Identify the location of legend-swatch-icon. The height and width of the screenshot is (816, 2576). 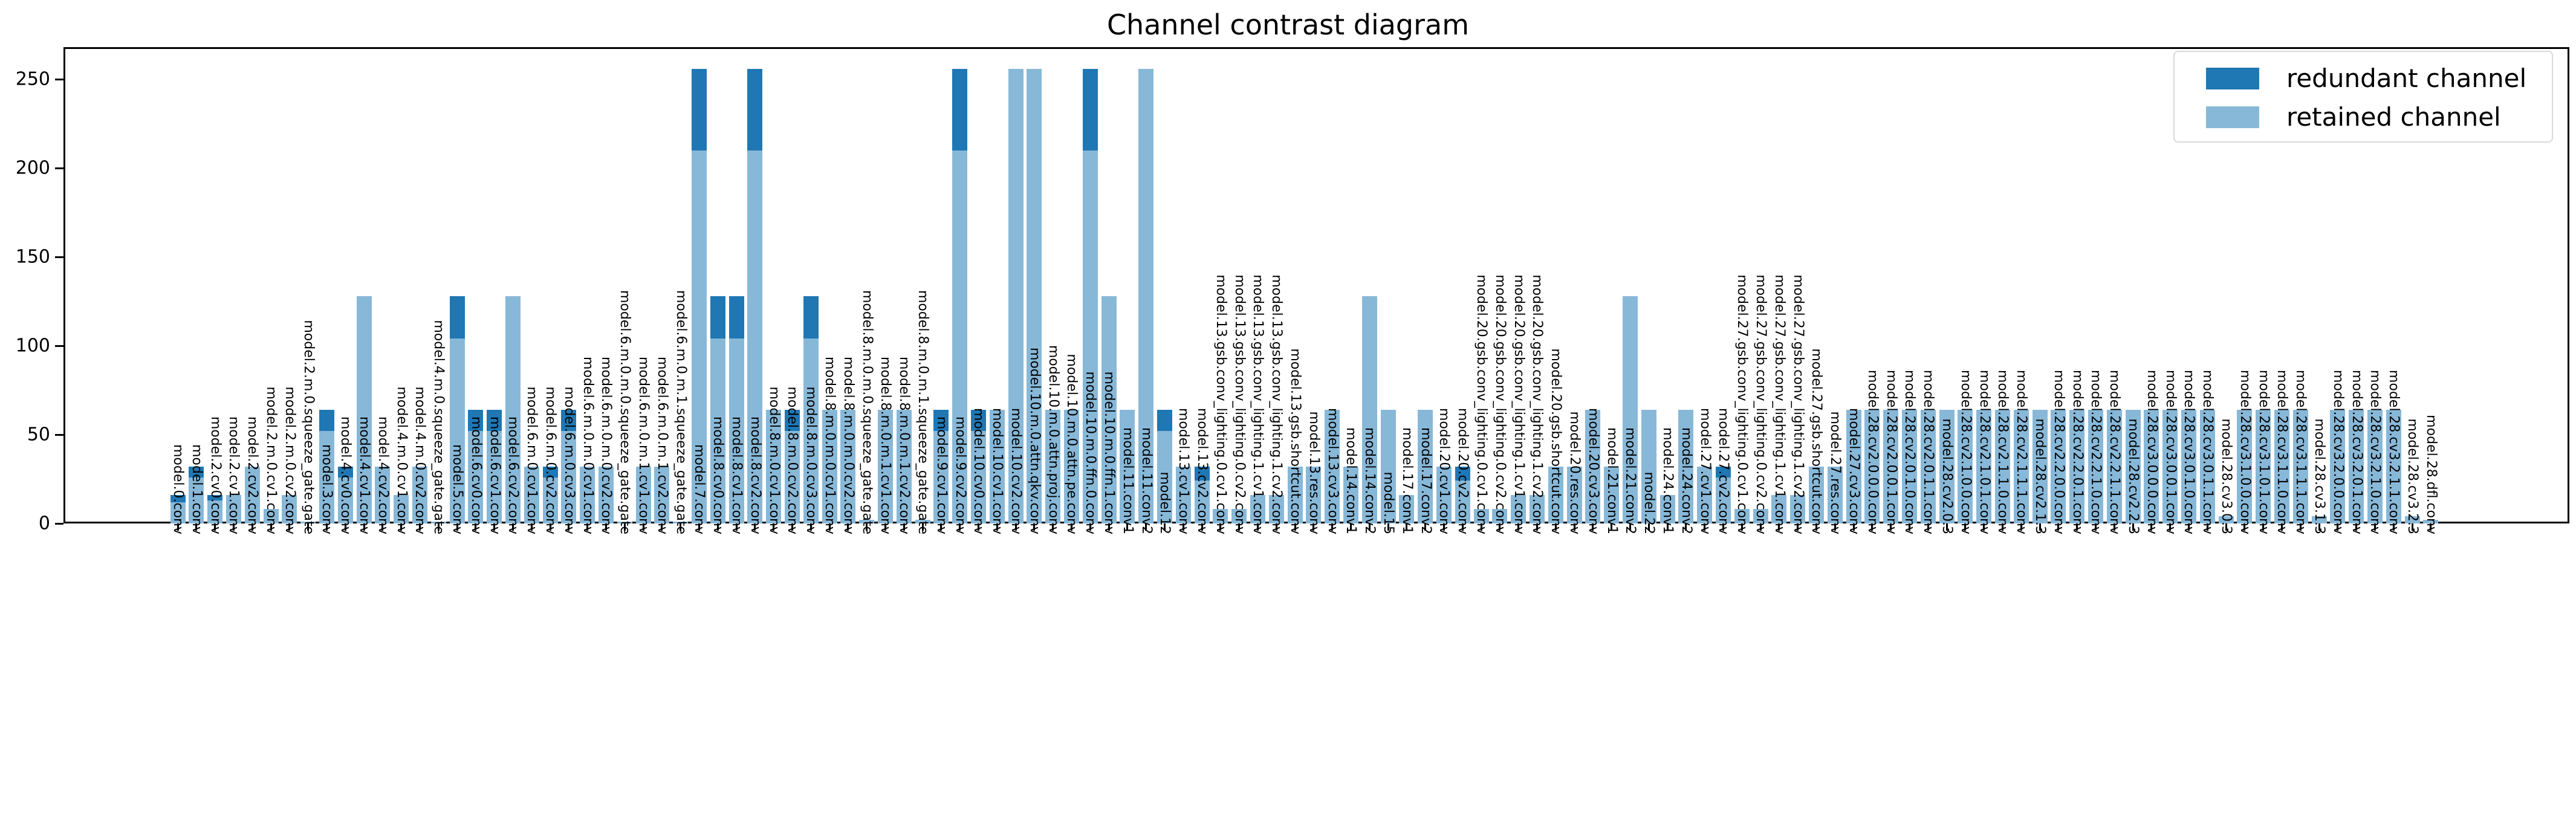
(2232, 78).